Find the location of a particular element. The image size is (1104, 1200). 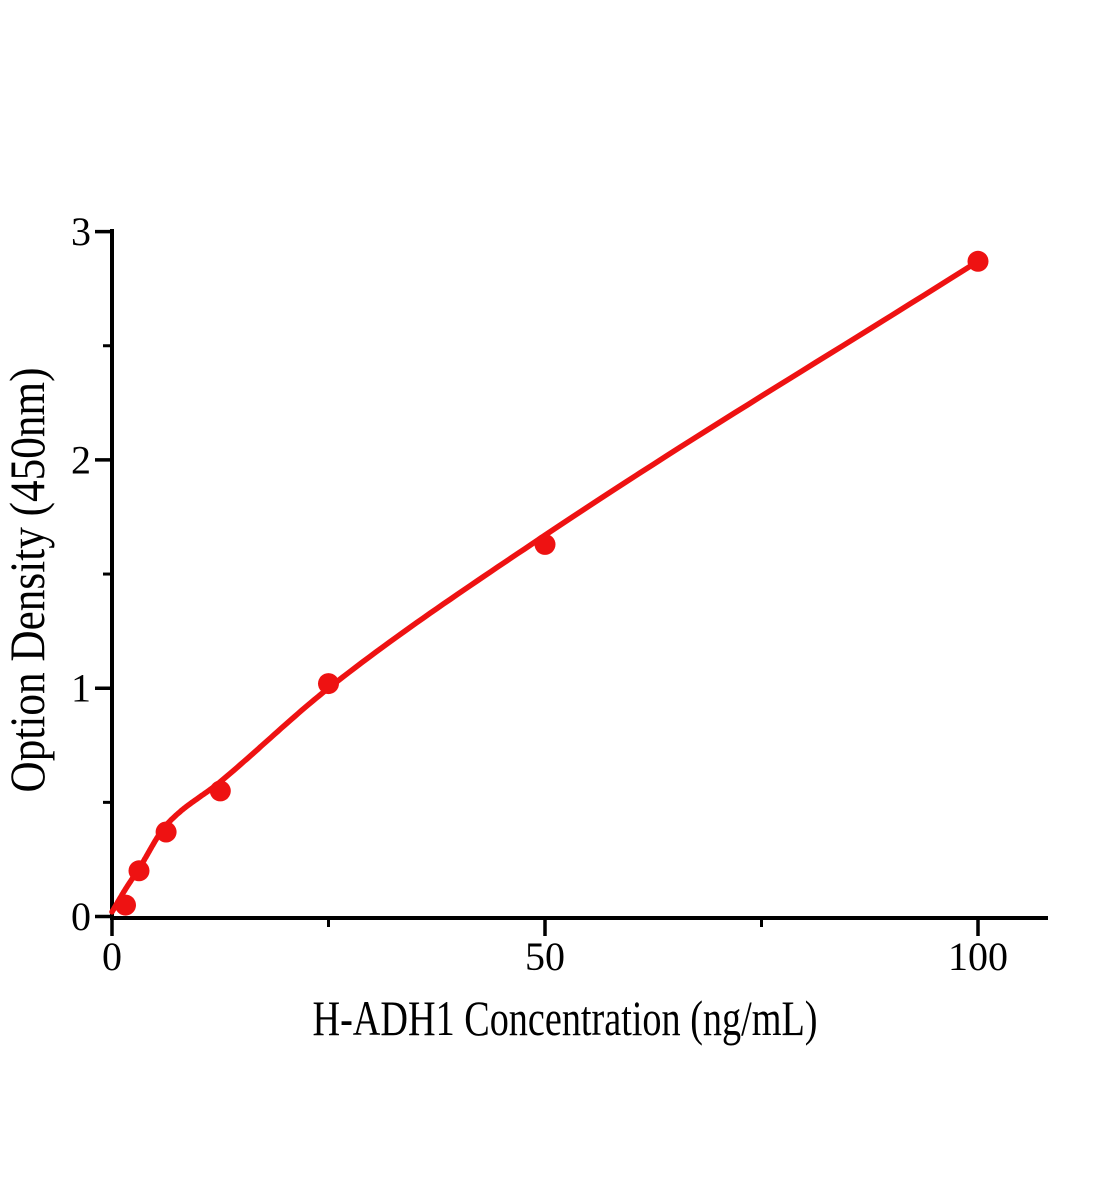

y-axis-title: Option Density (450nm) is located at coordinates (27, 580).